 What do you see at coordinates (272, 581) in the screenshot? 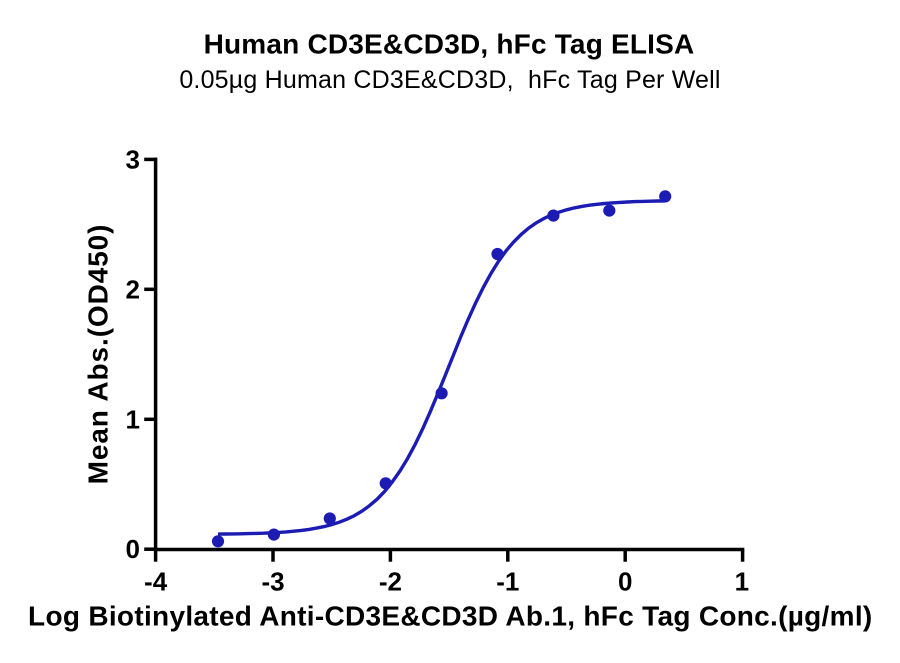
I see `svg-text: -3` at bounding box center [272, 581].